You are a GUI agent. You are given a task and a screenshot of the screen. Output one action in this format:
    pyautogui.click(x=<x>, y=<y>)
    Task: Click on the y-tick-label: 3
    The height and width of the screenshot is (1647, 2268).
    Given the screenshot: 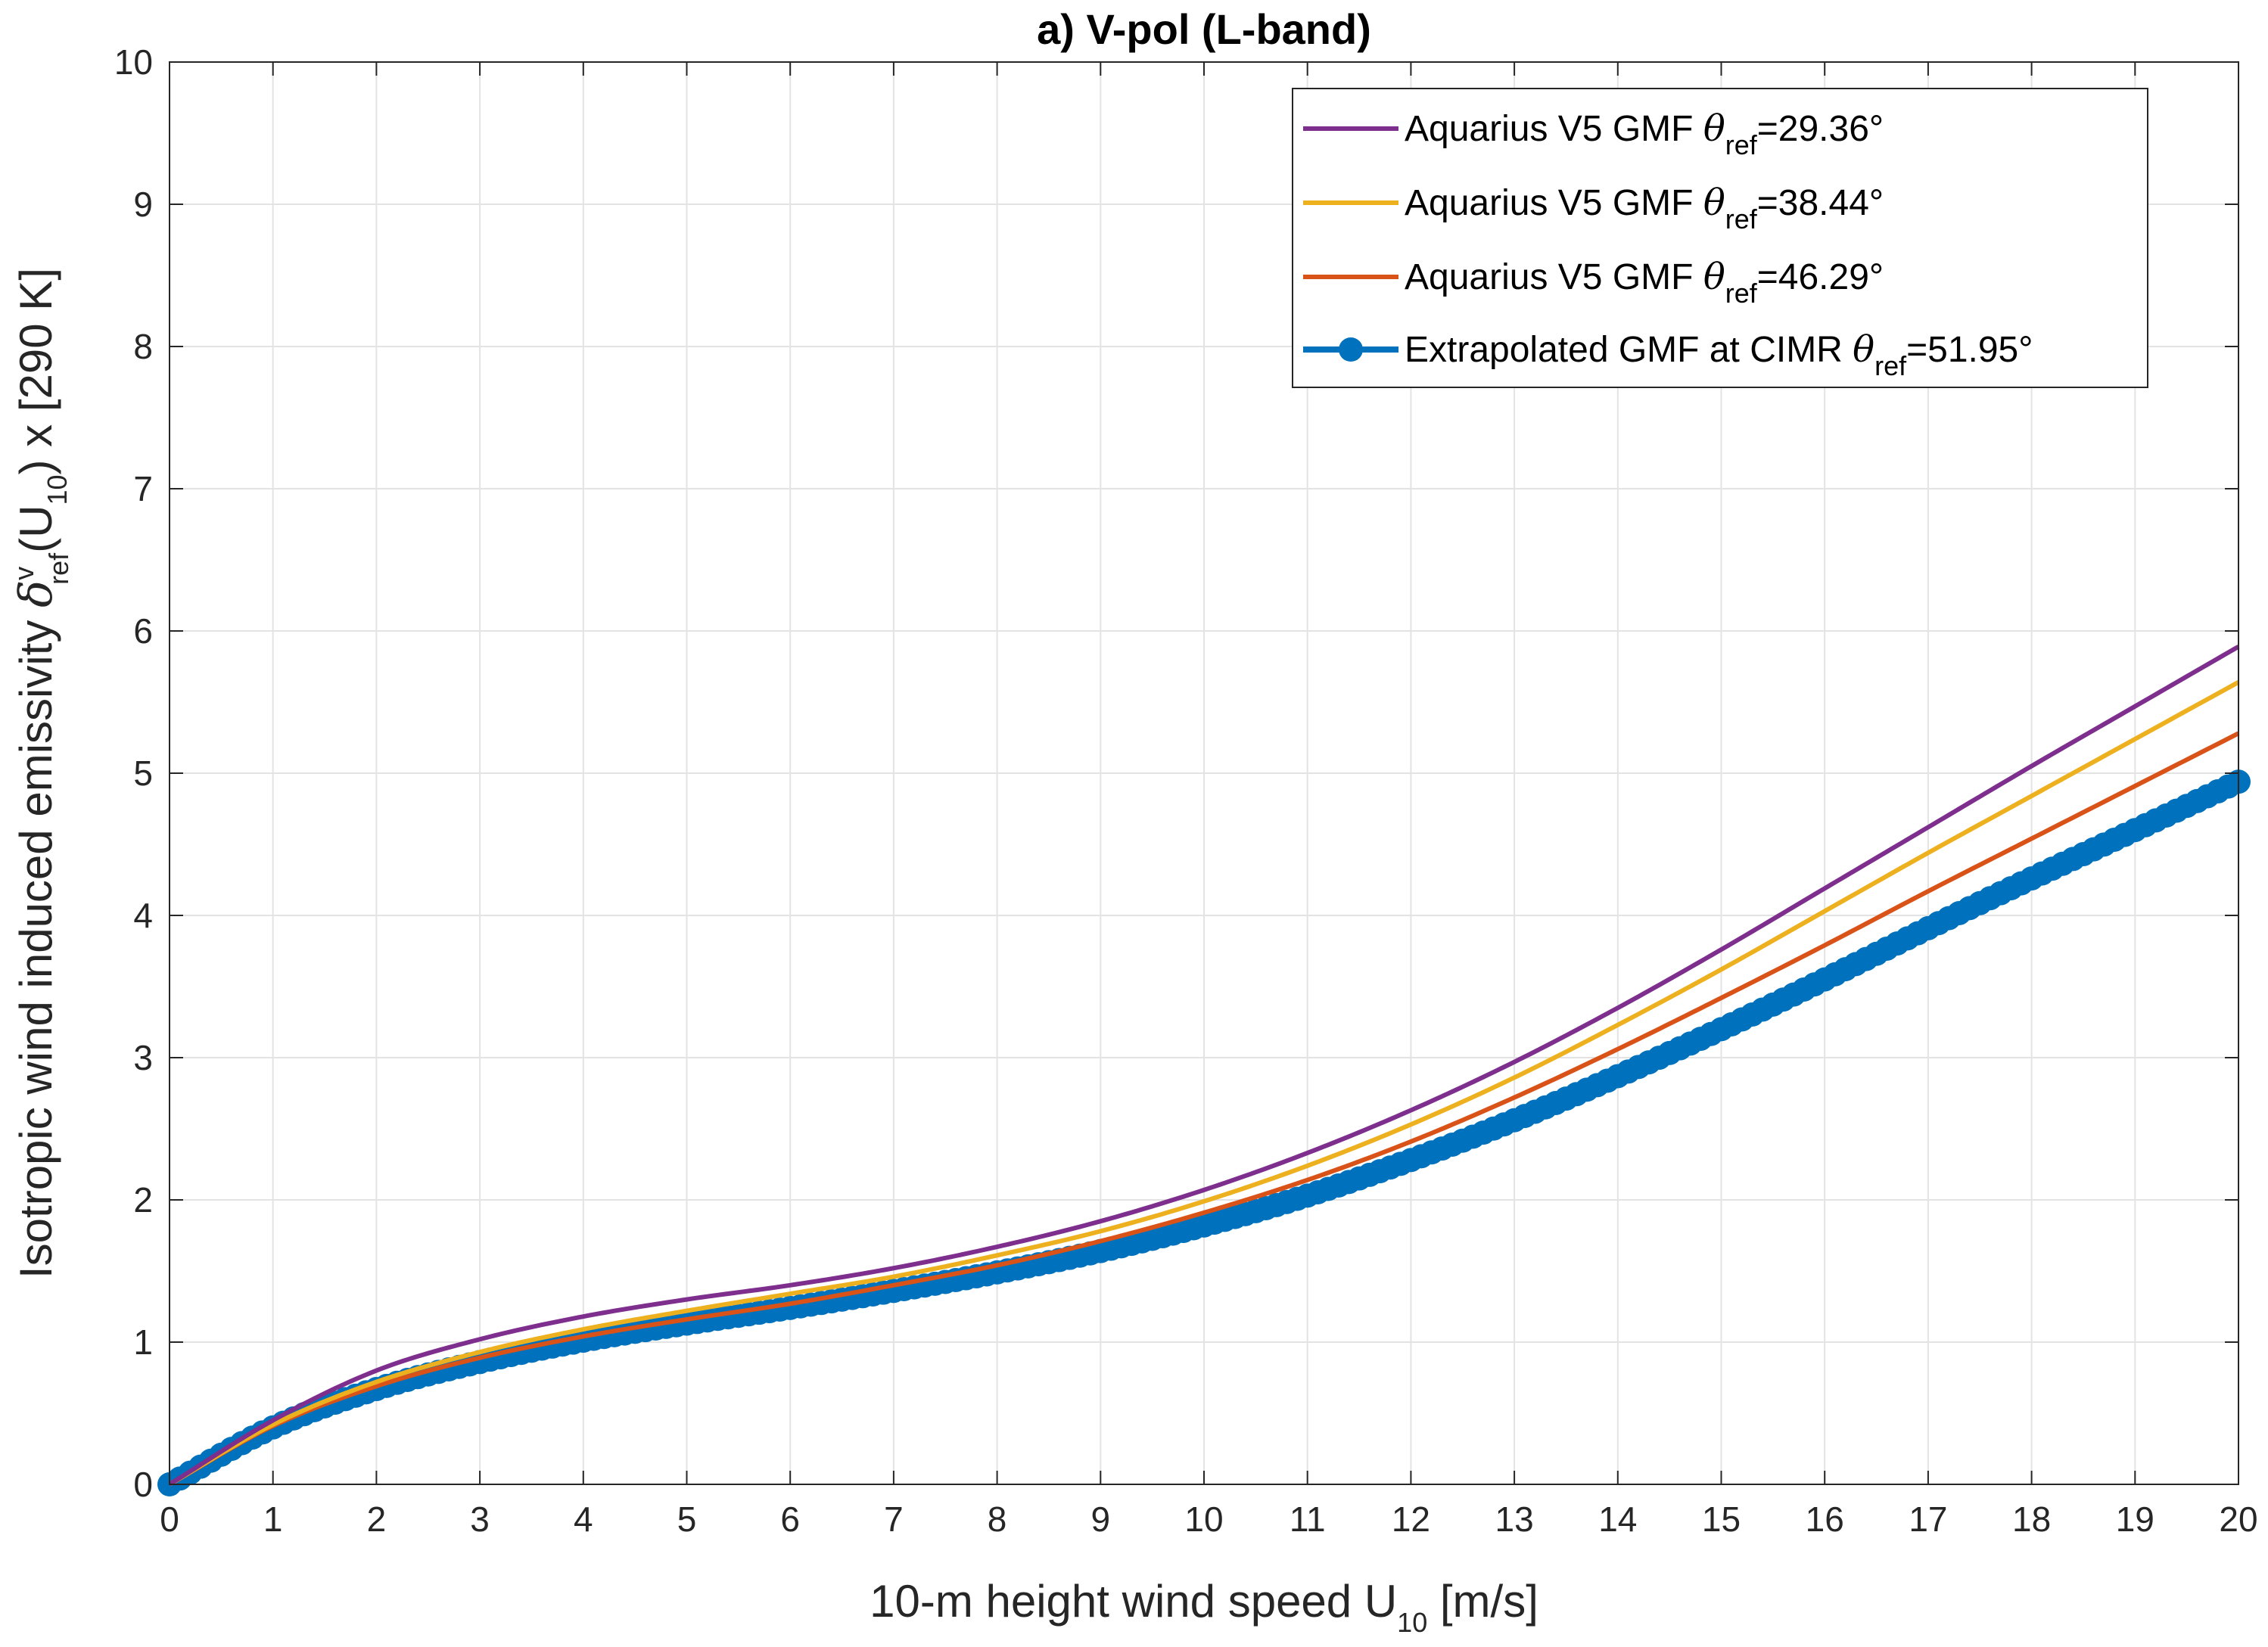 What is the action you would take?
    pyautogui.click(x=143, y=1057)
    